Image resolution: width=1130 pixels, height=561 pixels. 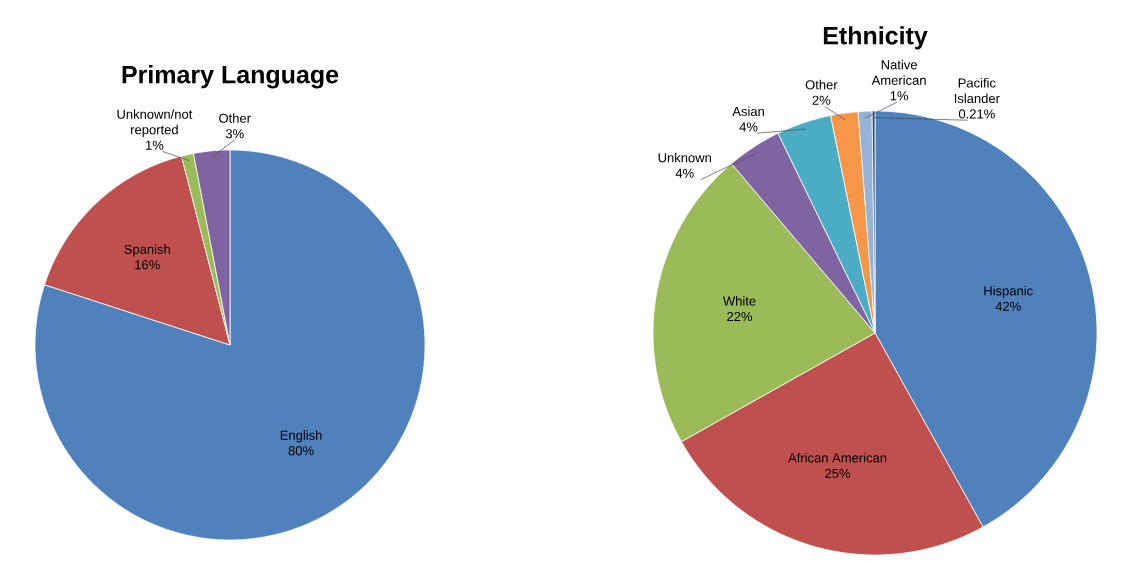 What do you see at coordinates (740, 316) in the screenshot?
I see `data-label: 22%` at bounding box center [740, 316].